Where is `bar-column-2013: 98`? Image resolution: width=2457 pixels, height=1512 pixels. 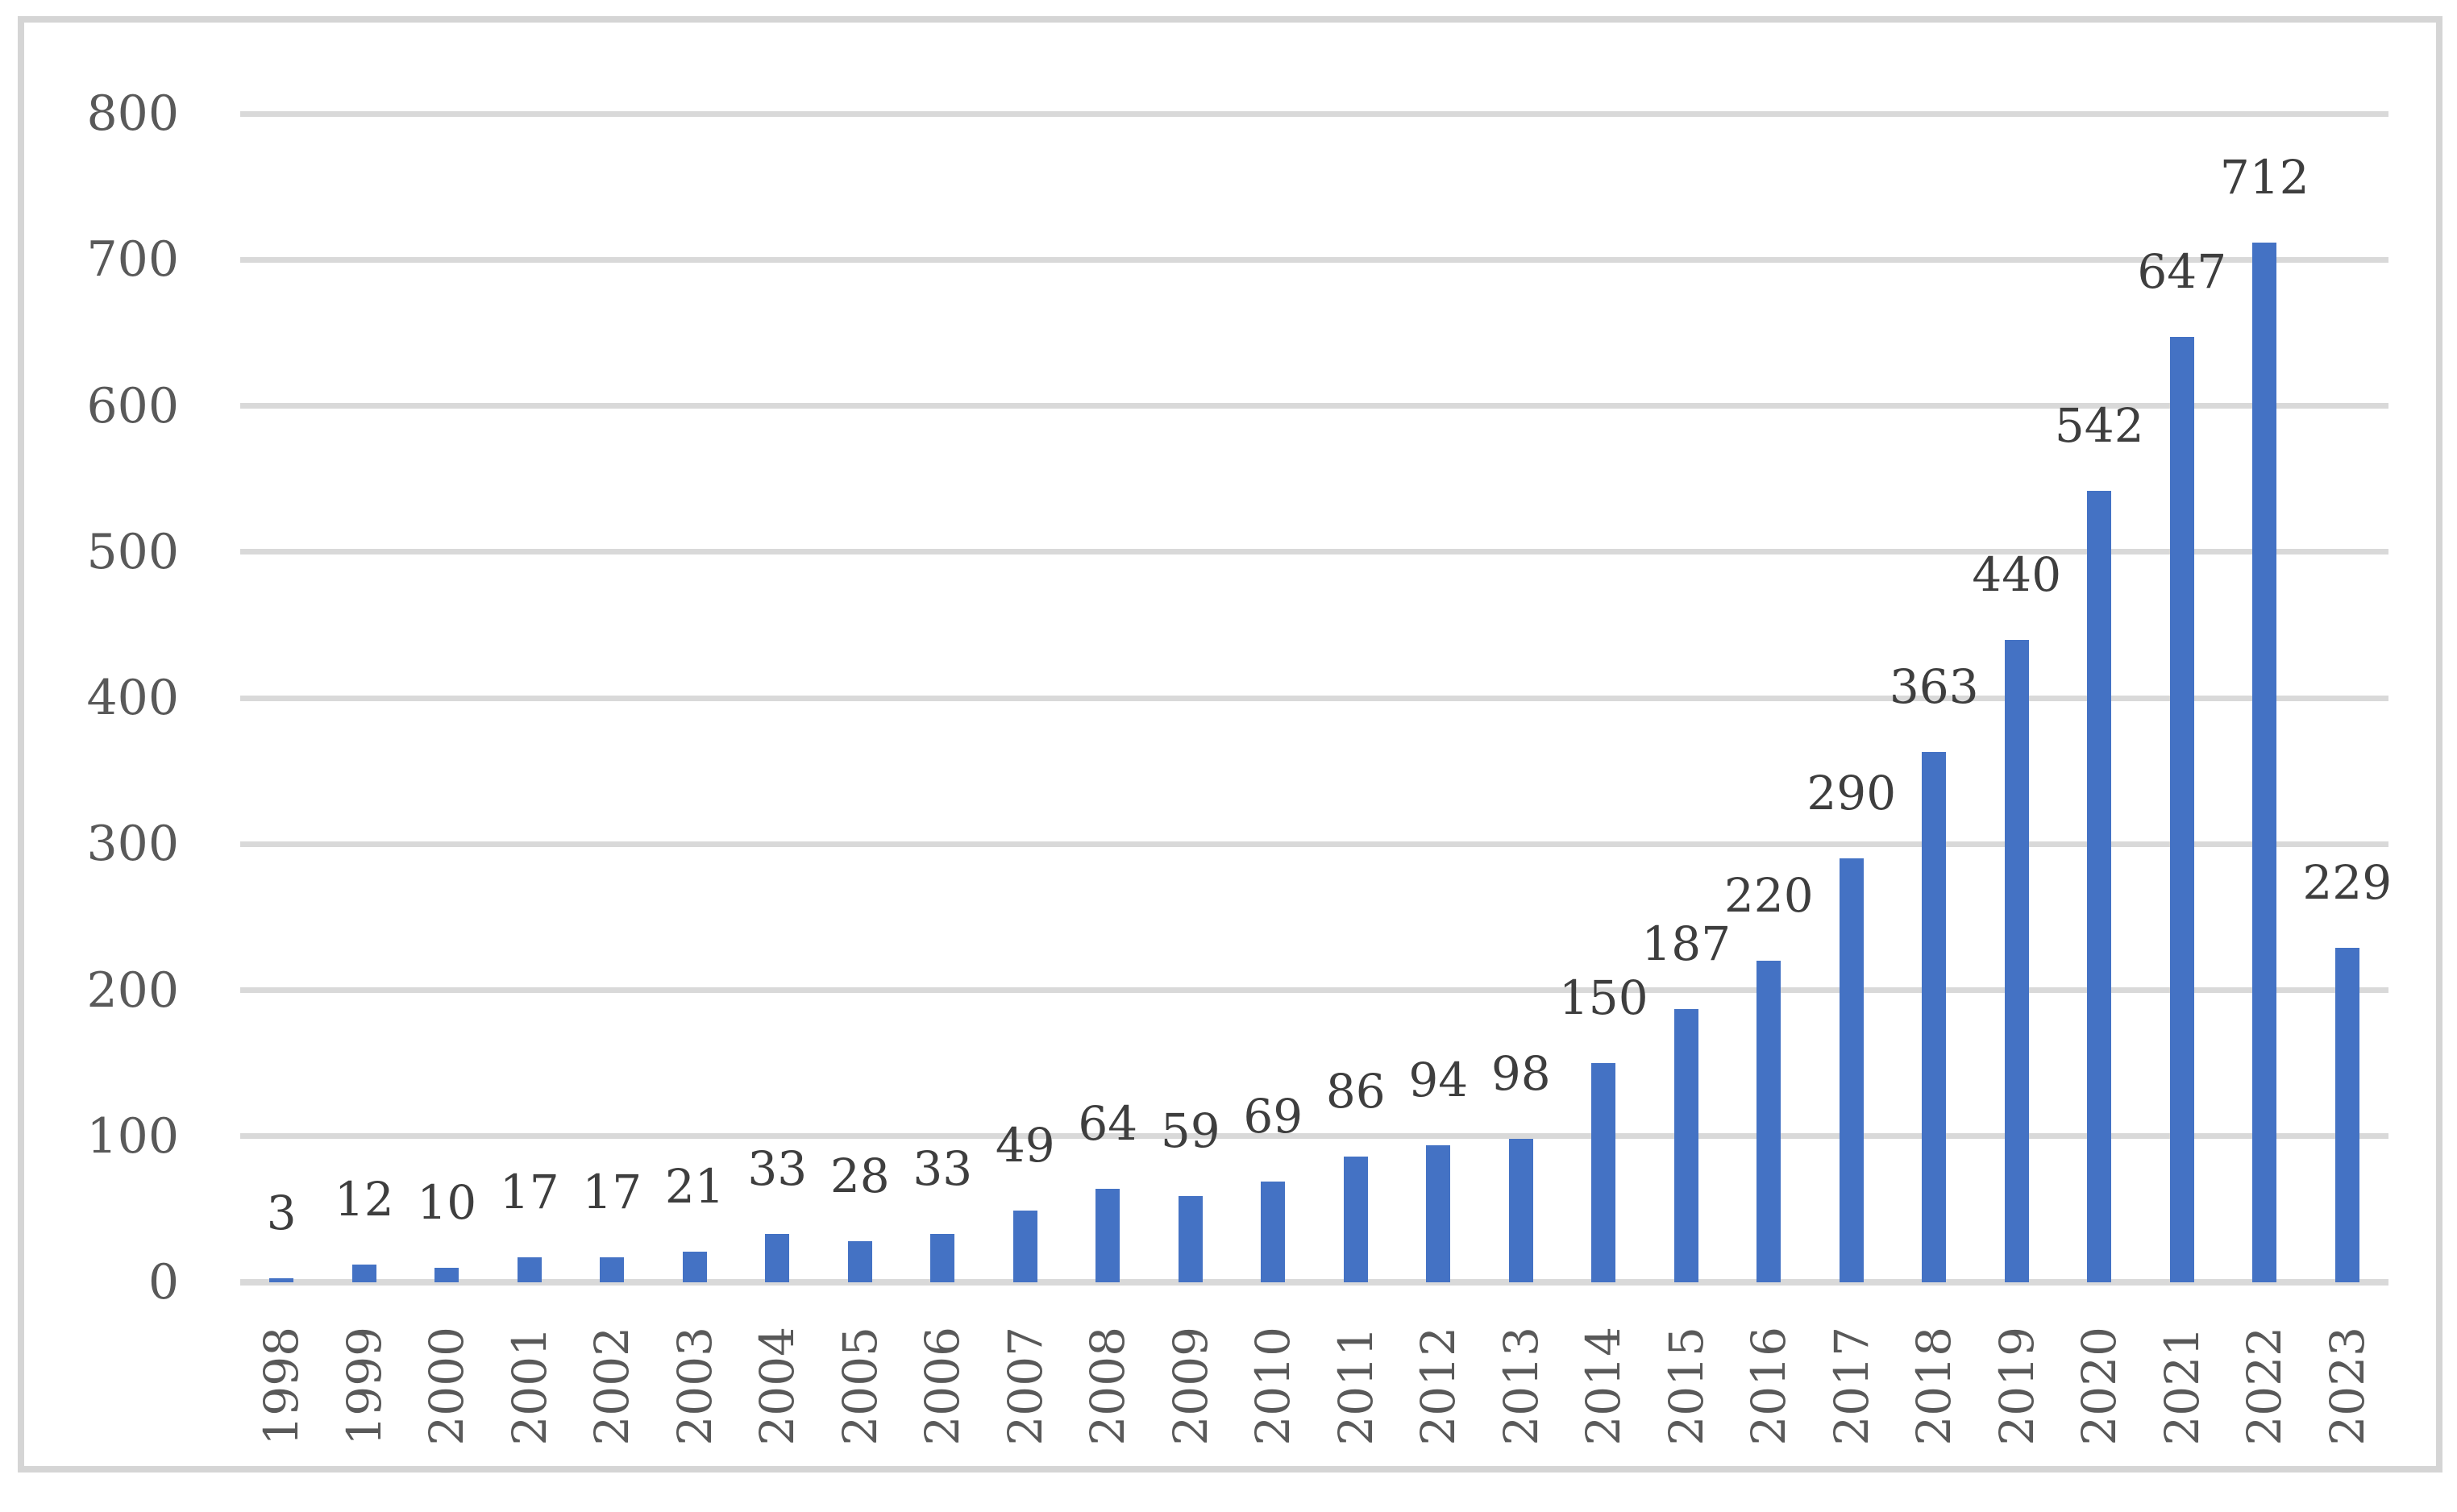
bar-column-2013: 98 is located at coordinates (1521, 698).